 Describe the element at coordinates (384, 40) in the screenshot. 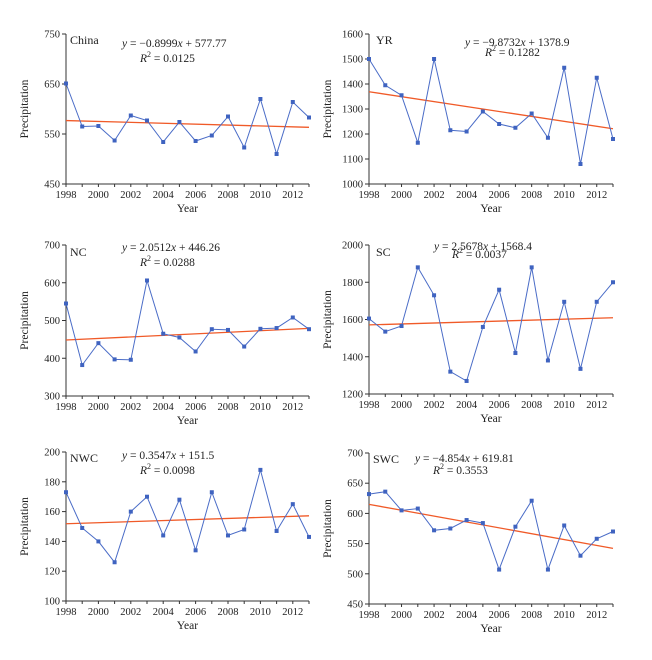

I see `panel-label: YR` at that location.